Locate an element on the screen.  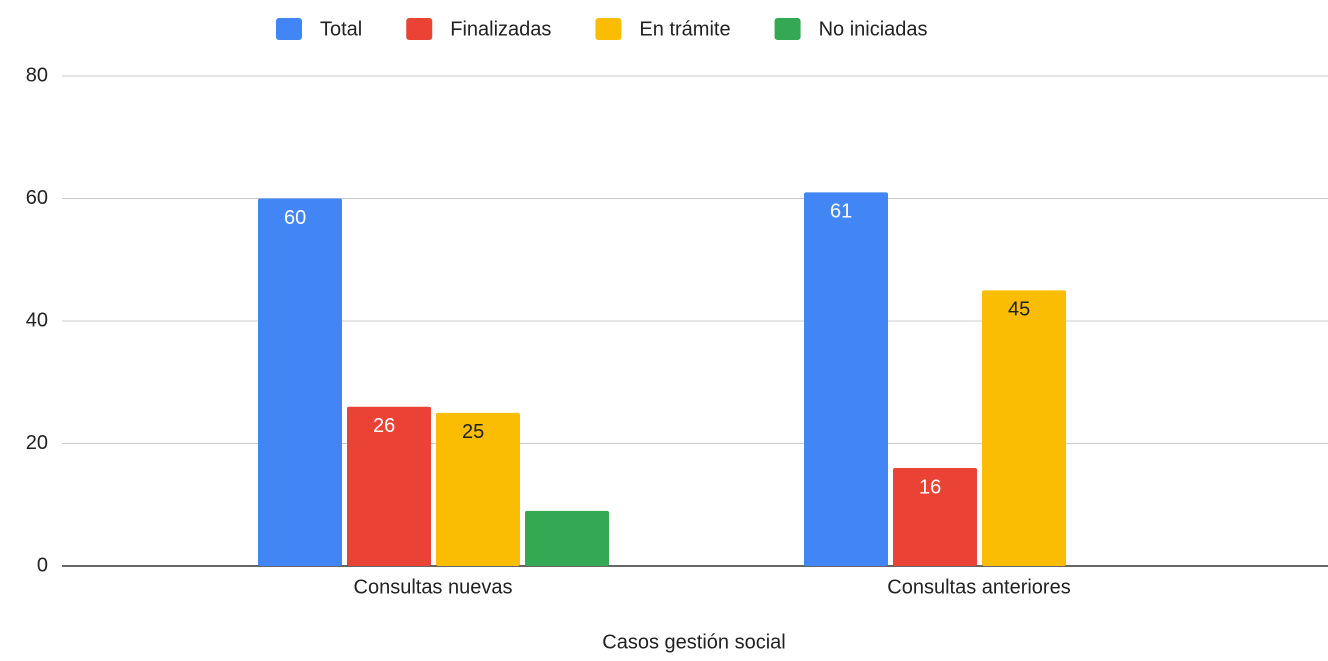
y-tick-label: 20 is located at coordinates (37, 443).